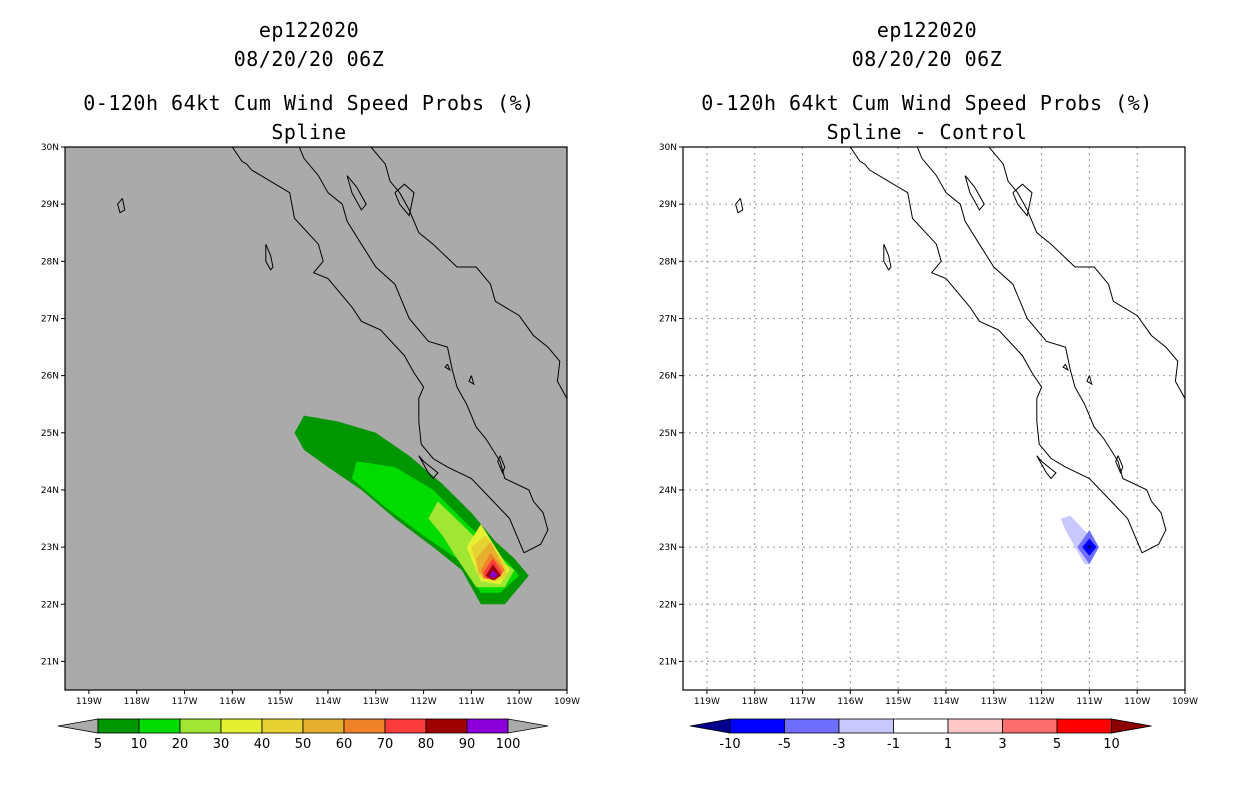 This screenshot has width=1236, height=800. I want to click on colorbar-label: -1, so click(893, 744).